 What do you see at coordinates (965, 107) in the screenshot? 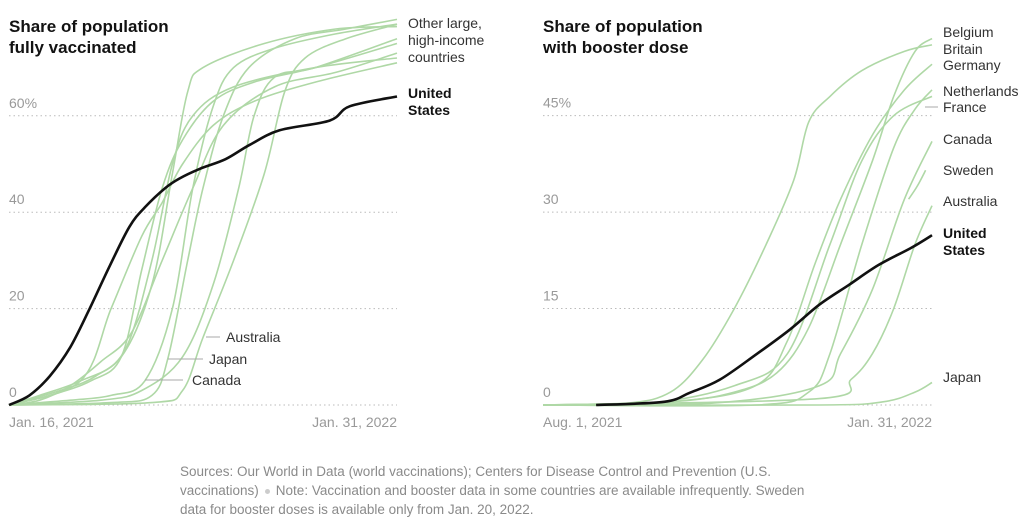
I see `france-label: France` at bounding box center [965, 107].